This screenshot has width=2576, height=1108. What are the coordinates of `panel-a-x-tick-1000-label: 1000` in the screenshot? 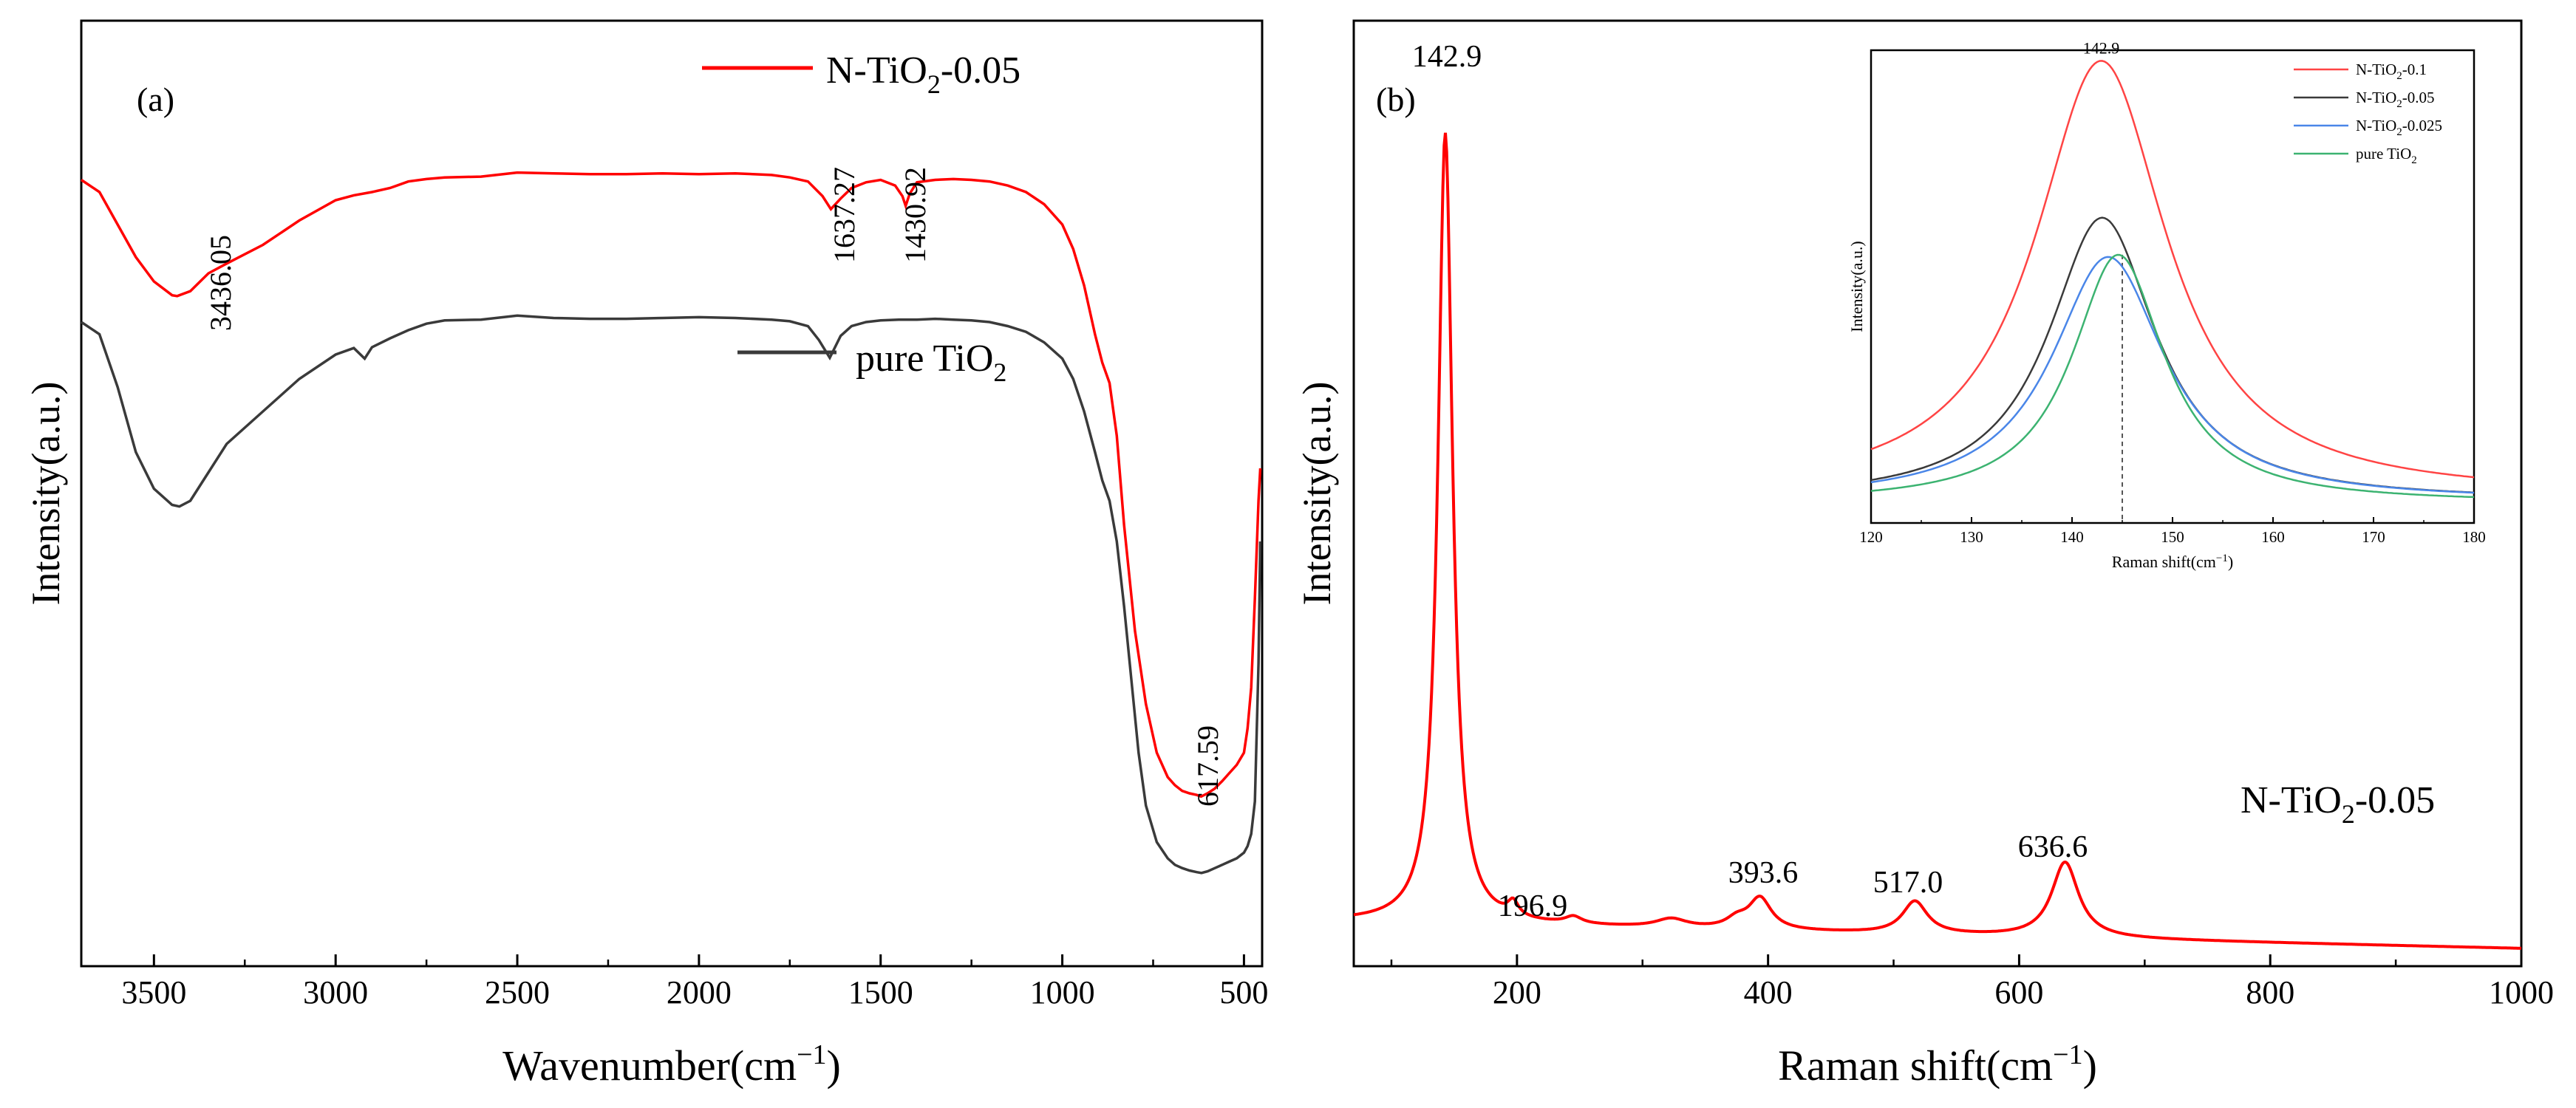 It's located at (1062, 992).